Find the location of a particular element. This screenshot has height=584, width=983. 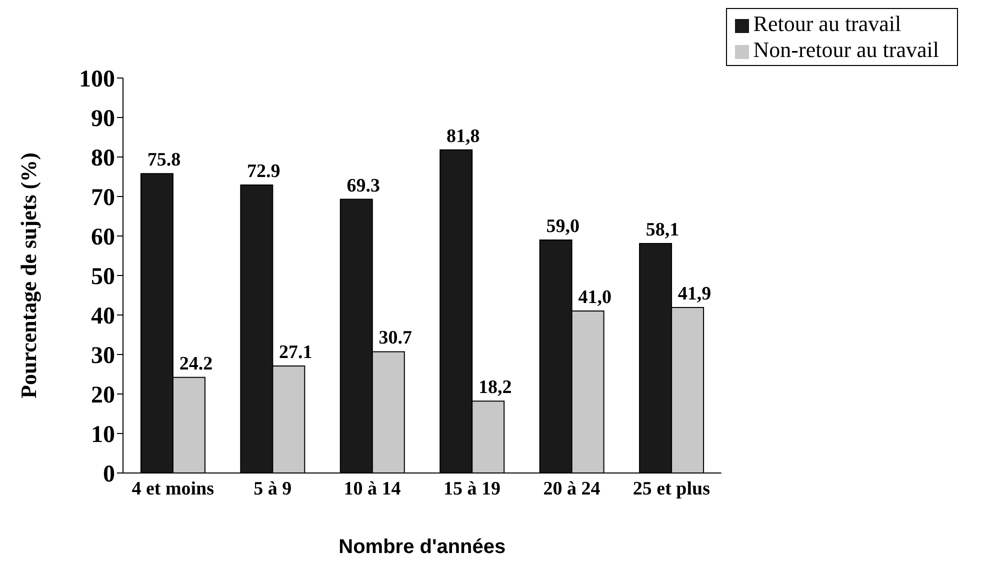

x-tick-label: 5 à 9 is located at coordinates (273, 489).